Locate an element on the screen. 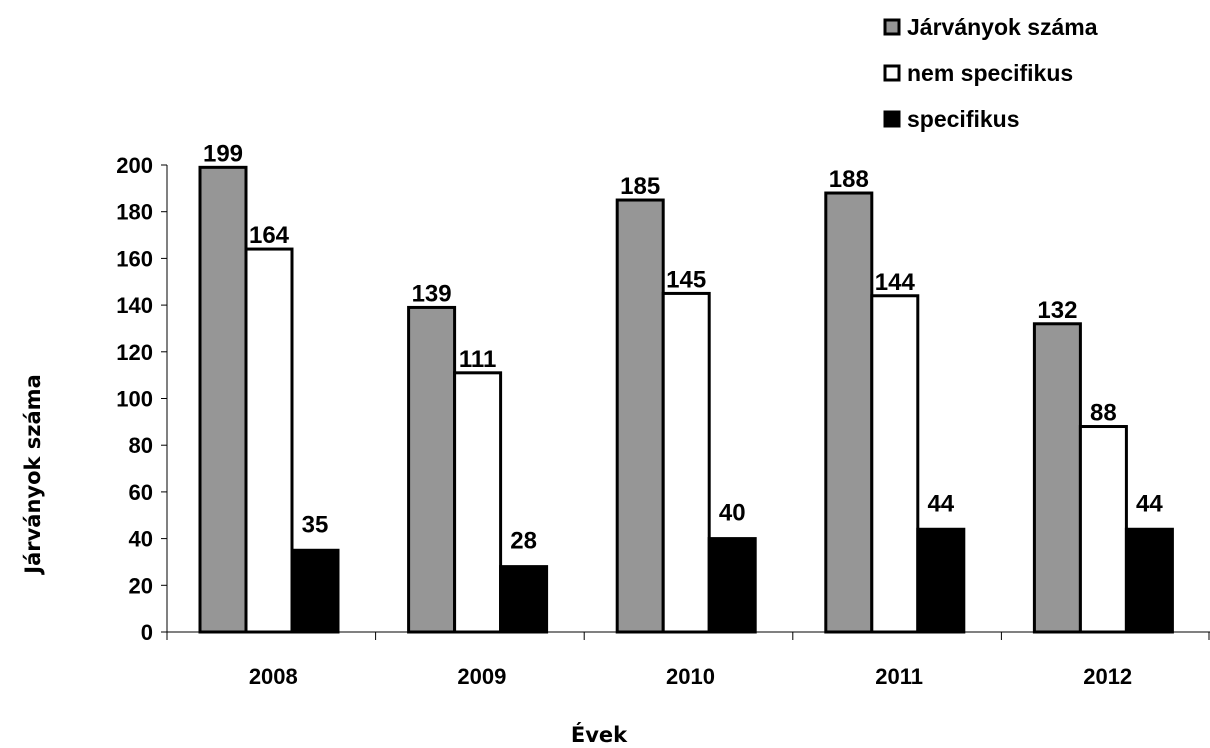 The height and width of the screenshot is (748, 1210). legend-label-series-2: specifikus is located at coordinates (963, 119).